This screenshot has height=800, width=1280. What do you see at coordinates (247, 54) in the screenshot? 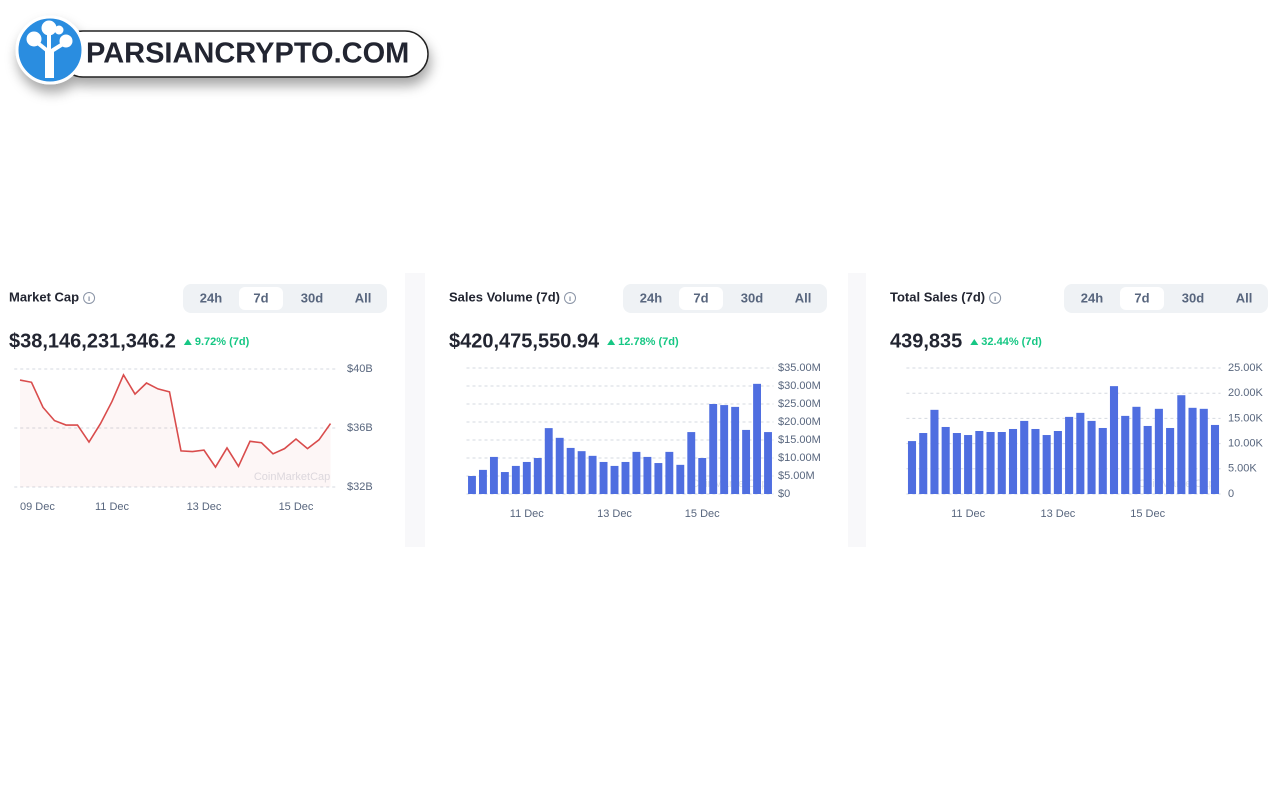
I see `logo-text: PARSIANCRYPTO.COM` at bounding box center [247, 54].